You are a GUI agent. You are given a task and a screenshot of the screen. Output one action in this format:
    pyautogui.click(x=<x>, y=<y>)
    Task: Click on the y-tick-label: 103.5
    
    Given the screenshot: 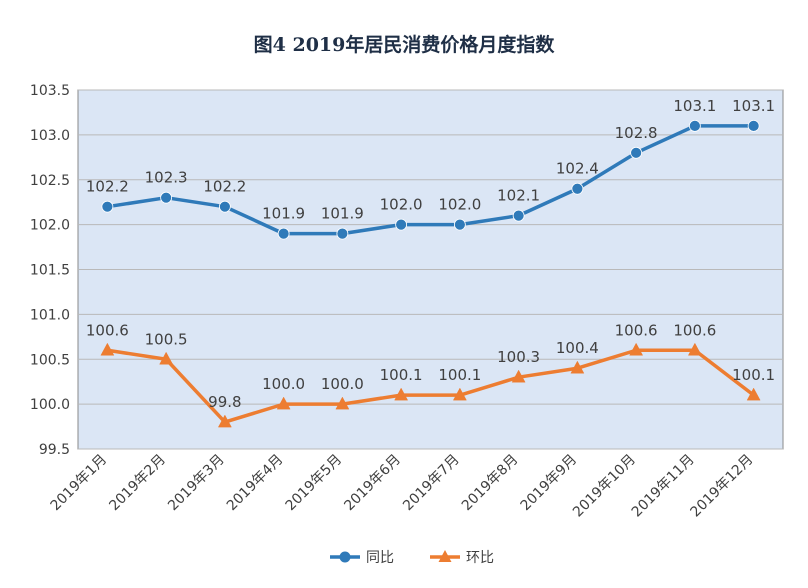 What is the action you would take?
    pyautogui.click(x=50, y=91)
    